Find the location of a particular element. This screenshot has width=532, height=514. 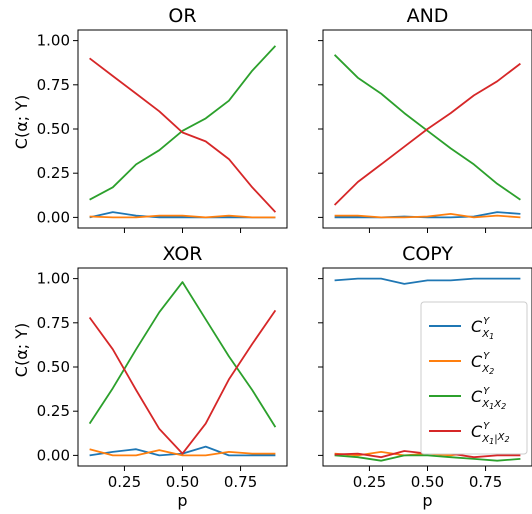

legend-label-c-x1-given-x2: CY X1|X2 is located at coordinates (490, 433).